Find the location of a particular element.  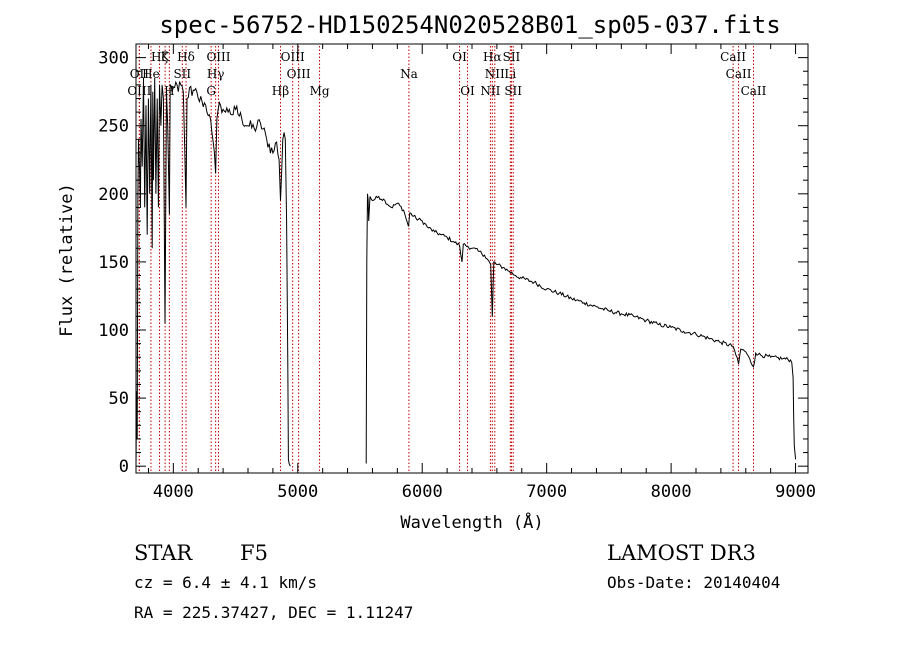

x-axis-label: Wavelength (Å) is located at coordinates (471, 522).